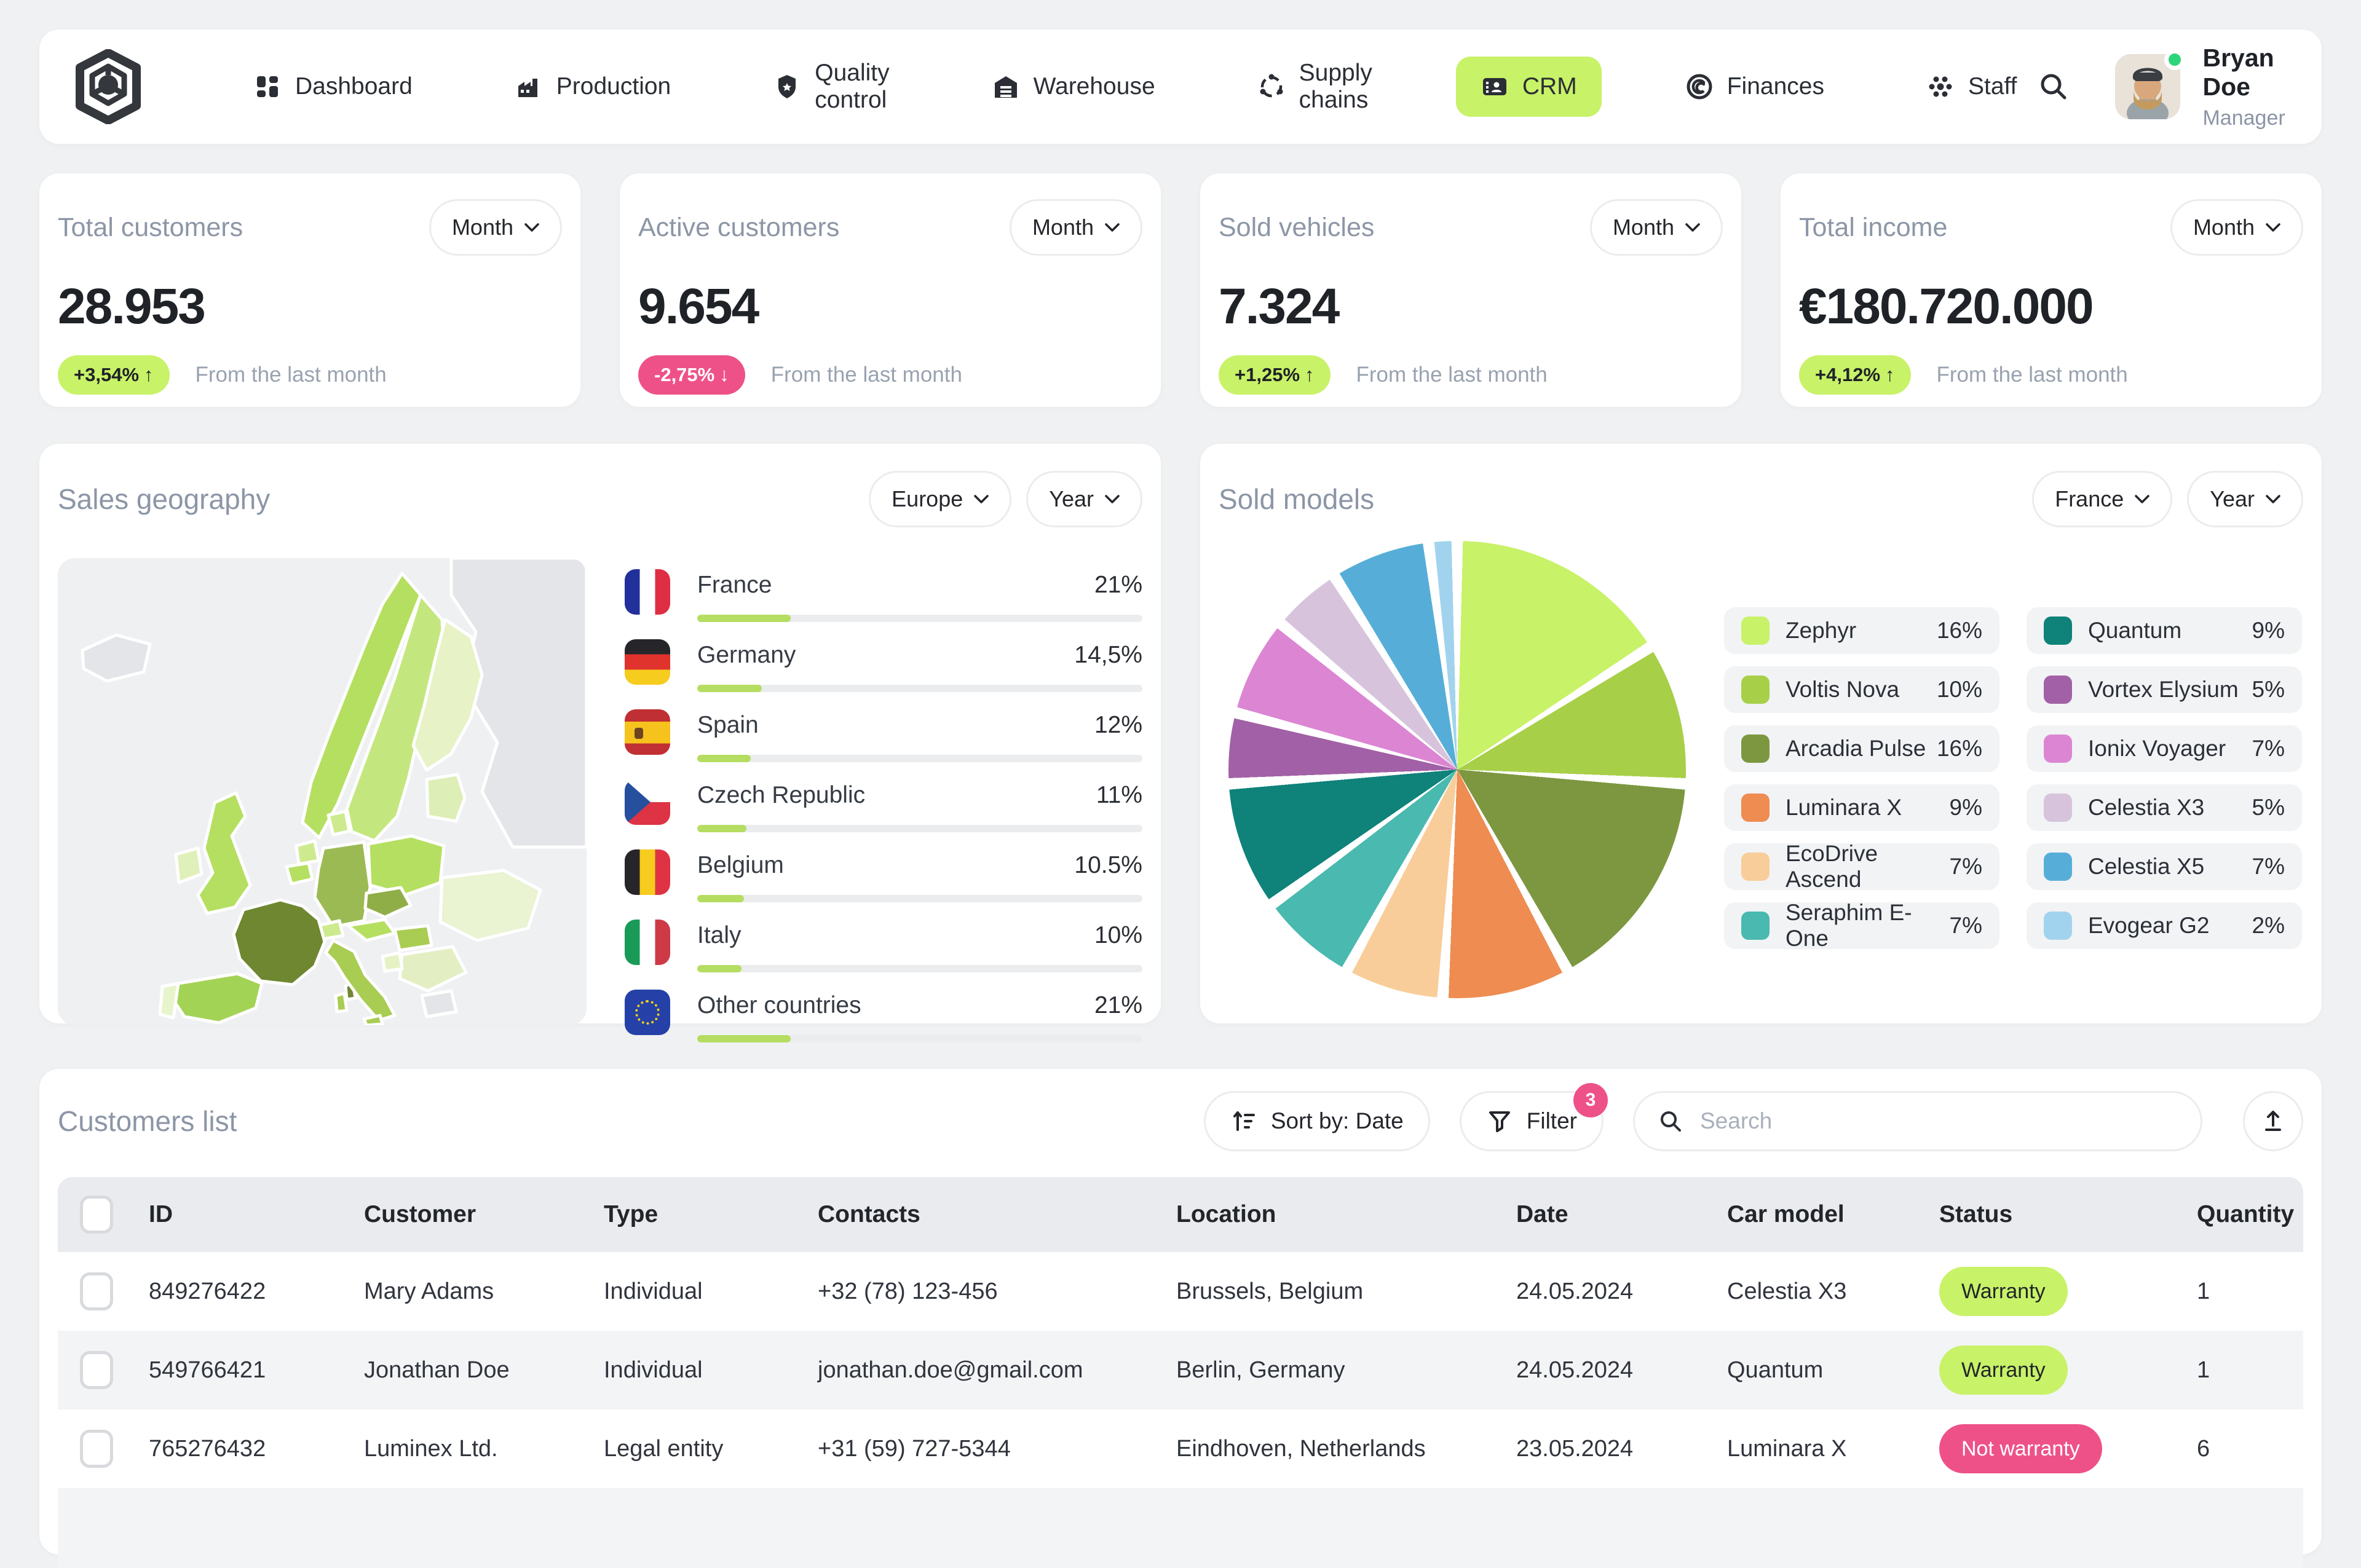 The width and height of the screenshot is (2361, 1568). What do you see at coordinates (1180, 1528) in the screenshot?
I see `table-row` at bounding box center [1180, 1528].